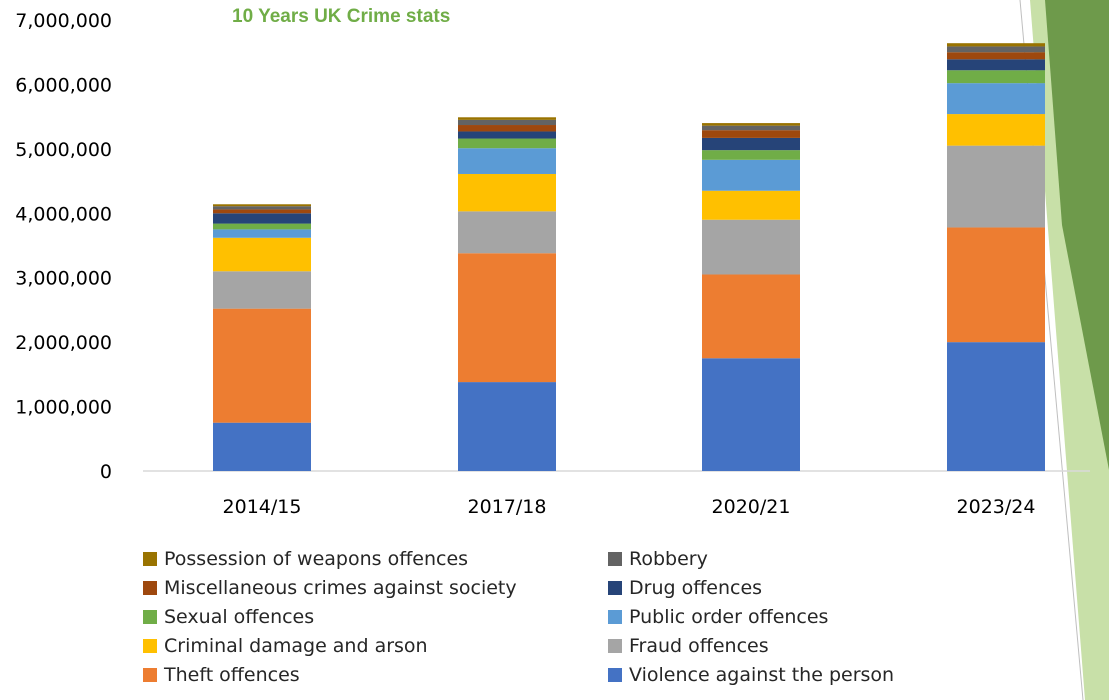 This screenshot has height=700, width=1109. What do you see at coordinates (340, 588) in the screenshot?
I see `legend-label: Miscellaneous crimes against society` at bounding box center [340, 588].